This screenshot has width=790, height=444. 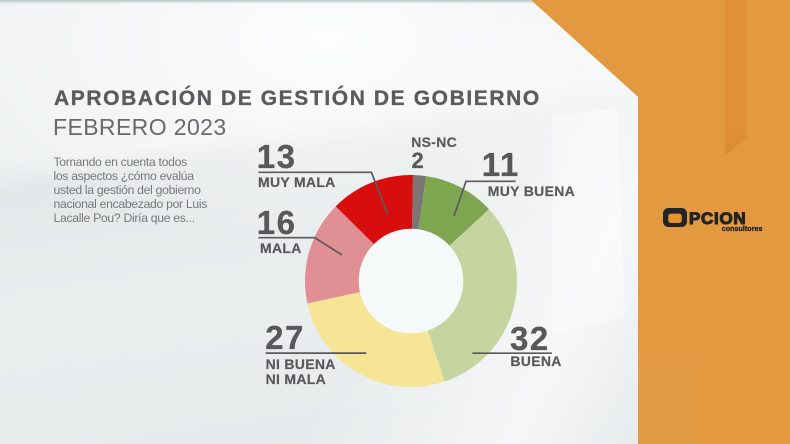 I want to click on svg-text: consultores, so click(x=742, y=228).